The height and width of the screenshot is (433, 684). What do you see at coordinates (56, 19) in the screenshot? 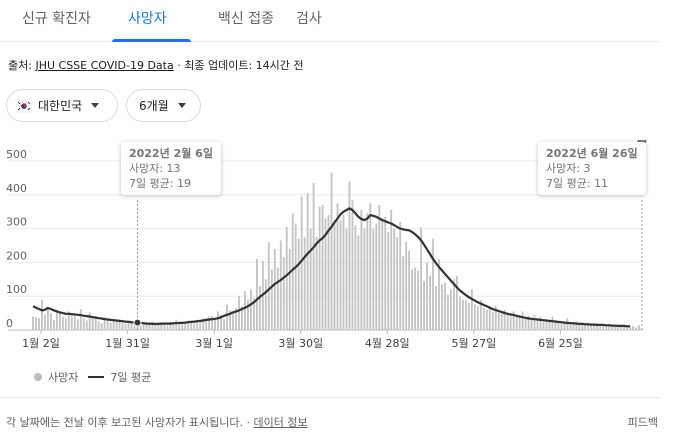
I see `tab-new-cases: 신규 확진자` at bounding box center [56, 19].